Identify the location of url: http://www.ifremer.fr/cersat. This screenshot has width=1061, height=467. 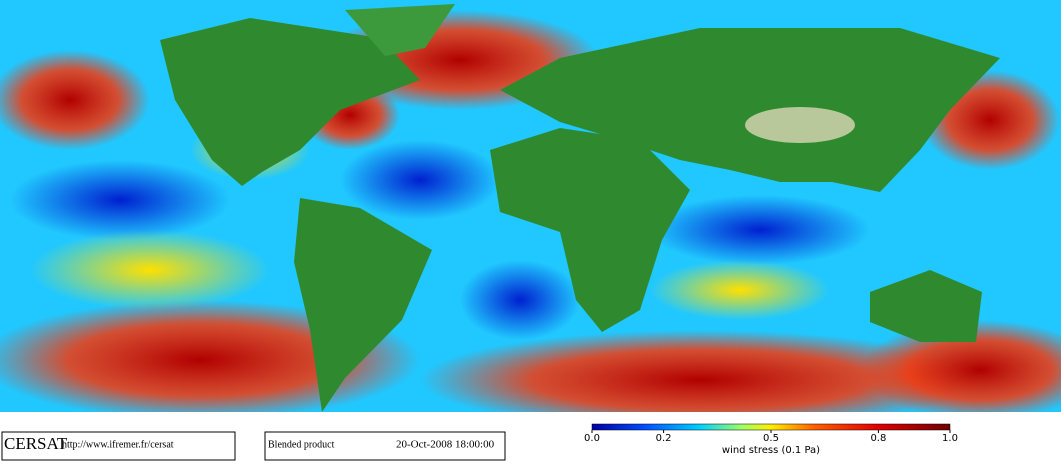
(118, 444).